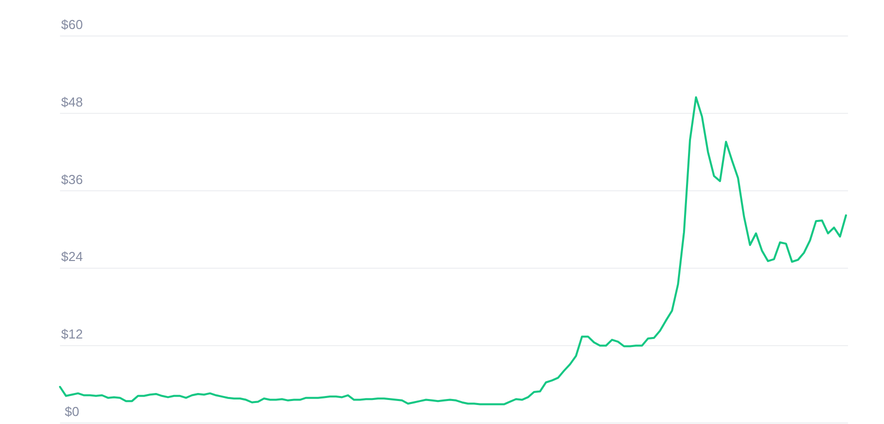  What do you see at coordinates (72, 102) in the screenshot?
I see `y-tick-label: $48` at bounding box center [72, 102].